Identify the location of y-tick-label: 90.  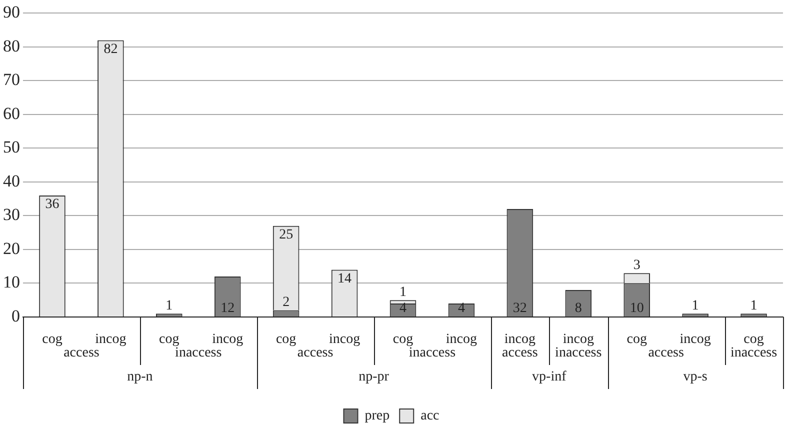
(11, 12).